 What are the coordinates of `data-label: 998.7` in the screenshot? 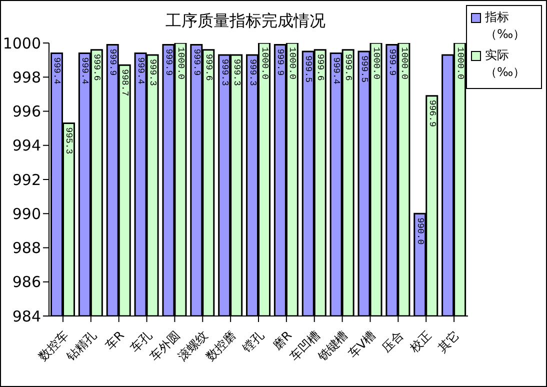 It's located at (125, 82).